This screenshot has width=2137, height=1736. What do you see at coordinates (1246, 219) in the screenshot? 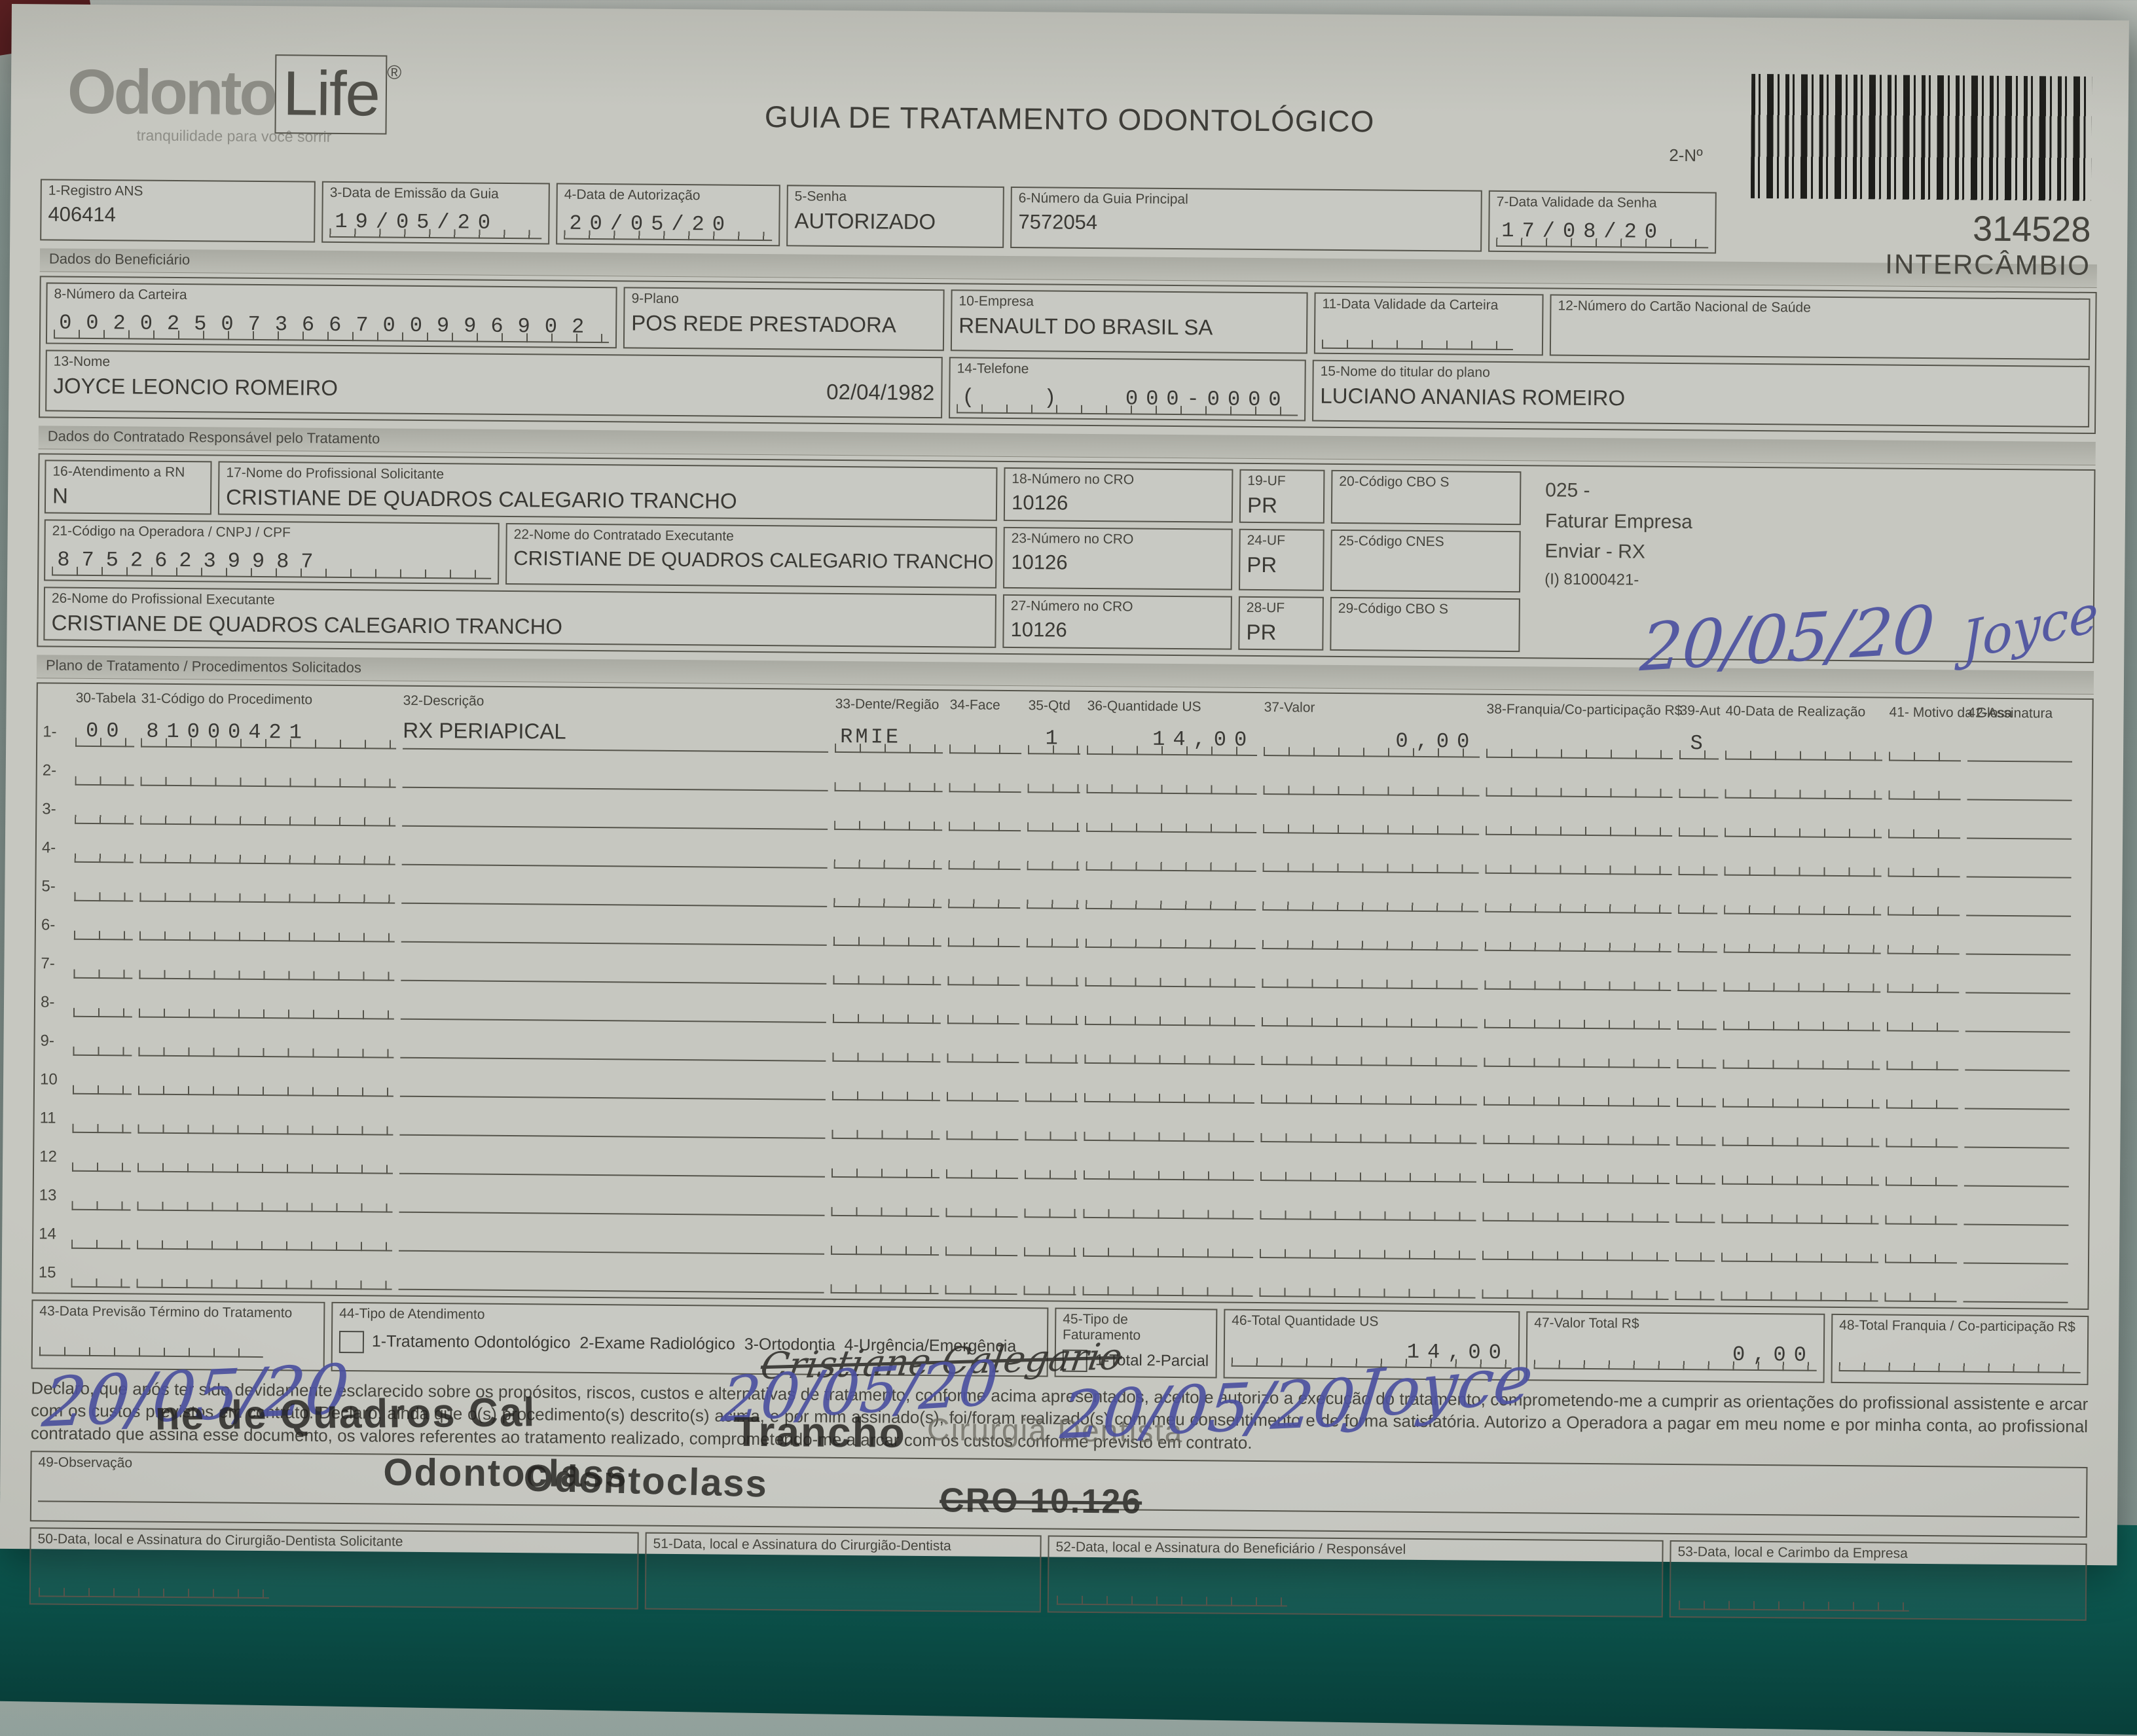
I see `field-numero-guia-principal: 6-Número da Guia Principal 7572054` at bounding box center [1246, 219].